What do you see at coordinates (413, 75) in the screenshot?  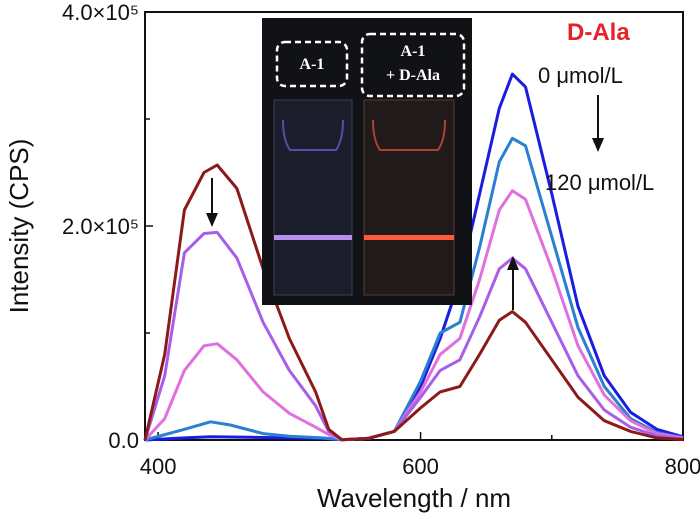 I see `inset-label-right-line2: + D-Ala` at bounding box center [413, 75].